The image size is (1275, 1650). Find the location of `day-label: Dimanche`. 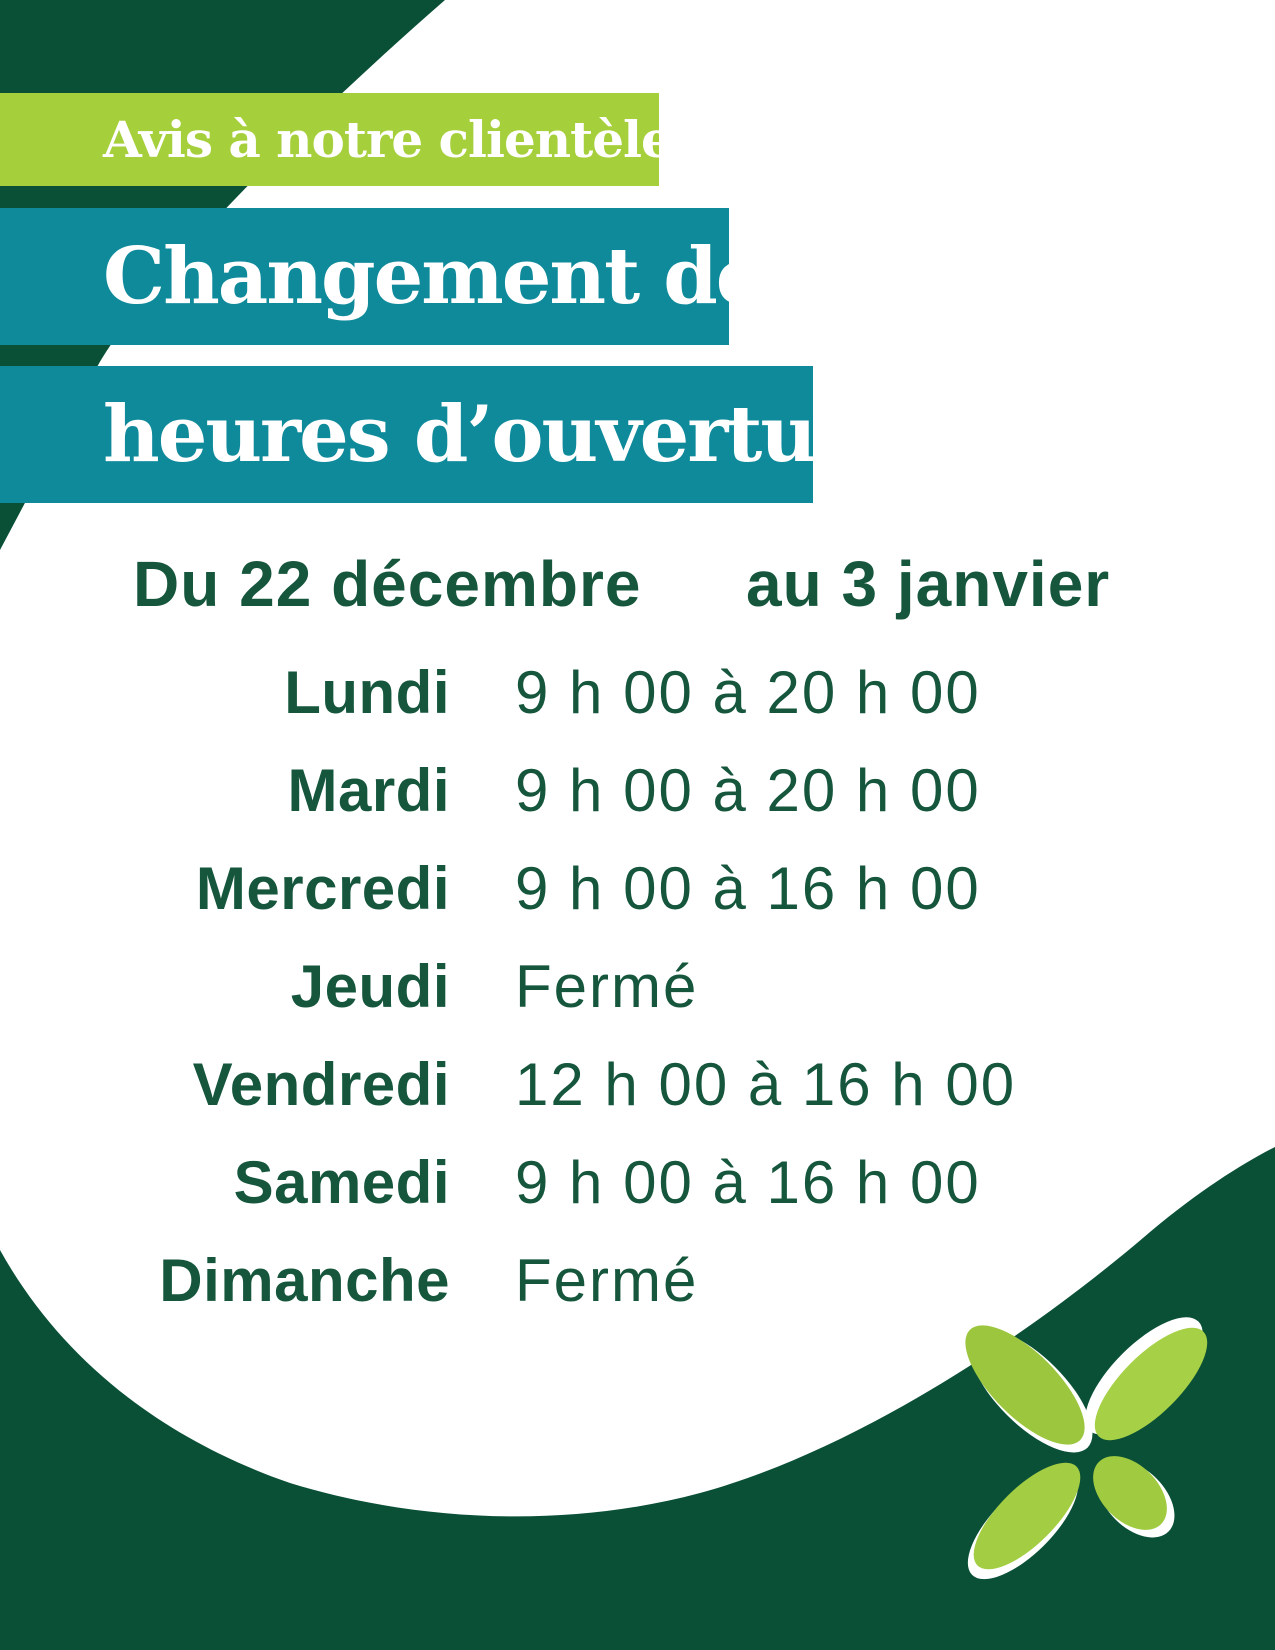

day-label: Dimanche is located at coordinates (304, 1280).